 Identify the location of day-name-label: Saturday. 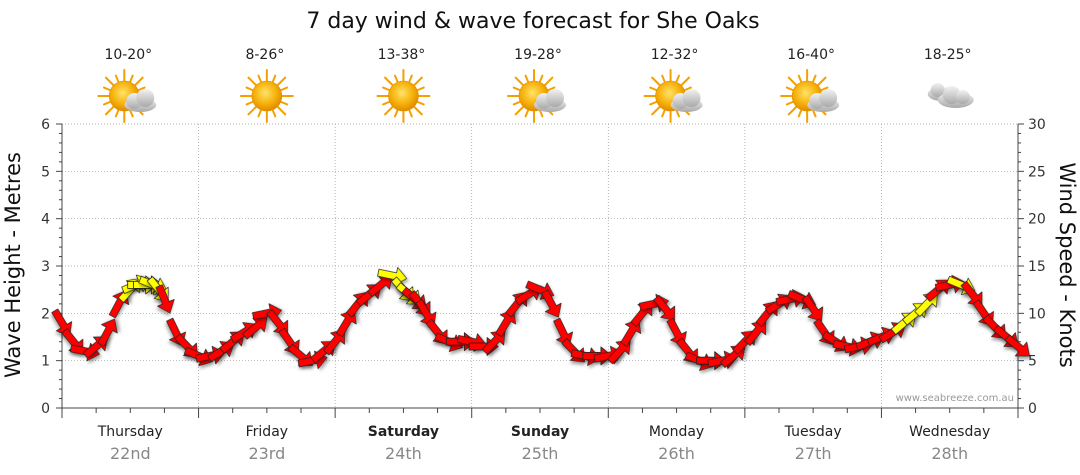
(403, 432).